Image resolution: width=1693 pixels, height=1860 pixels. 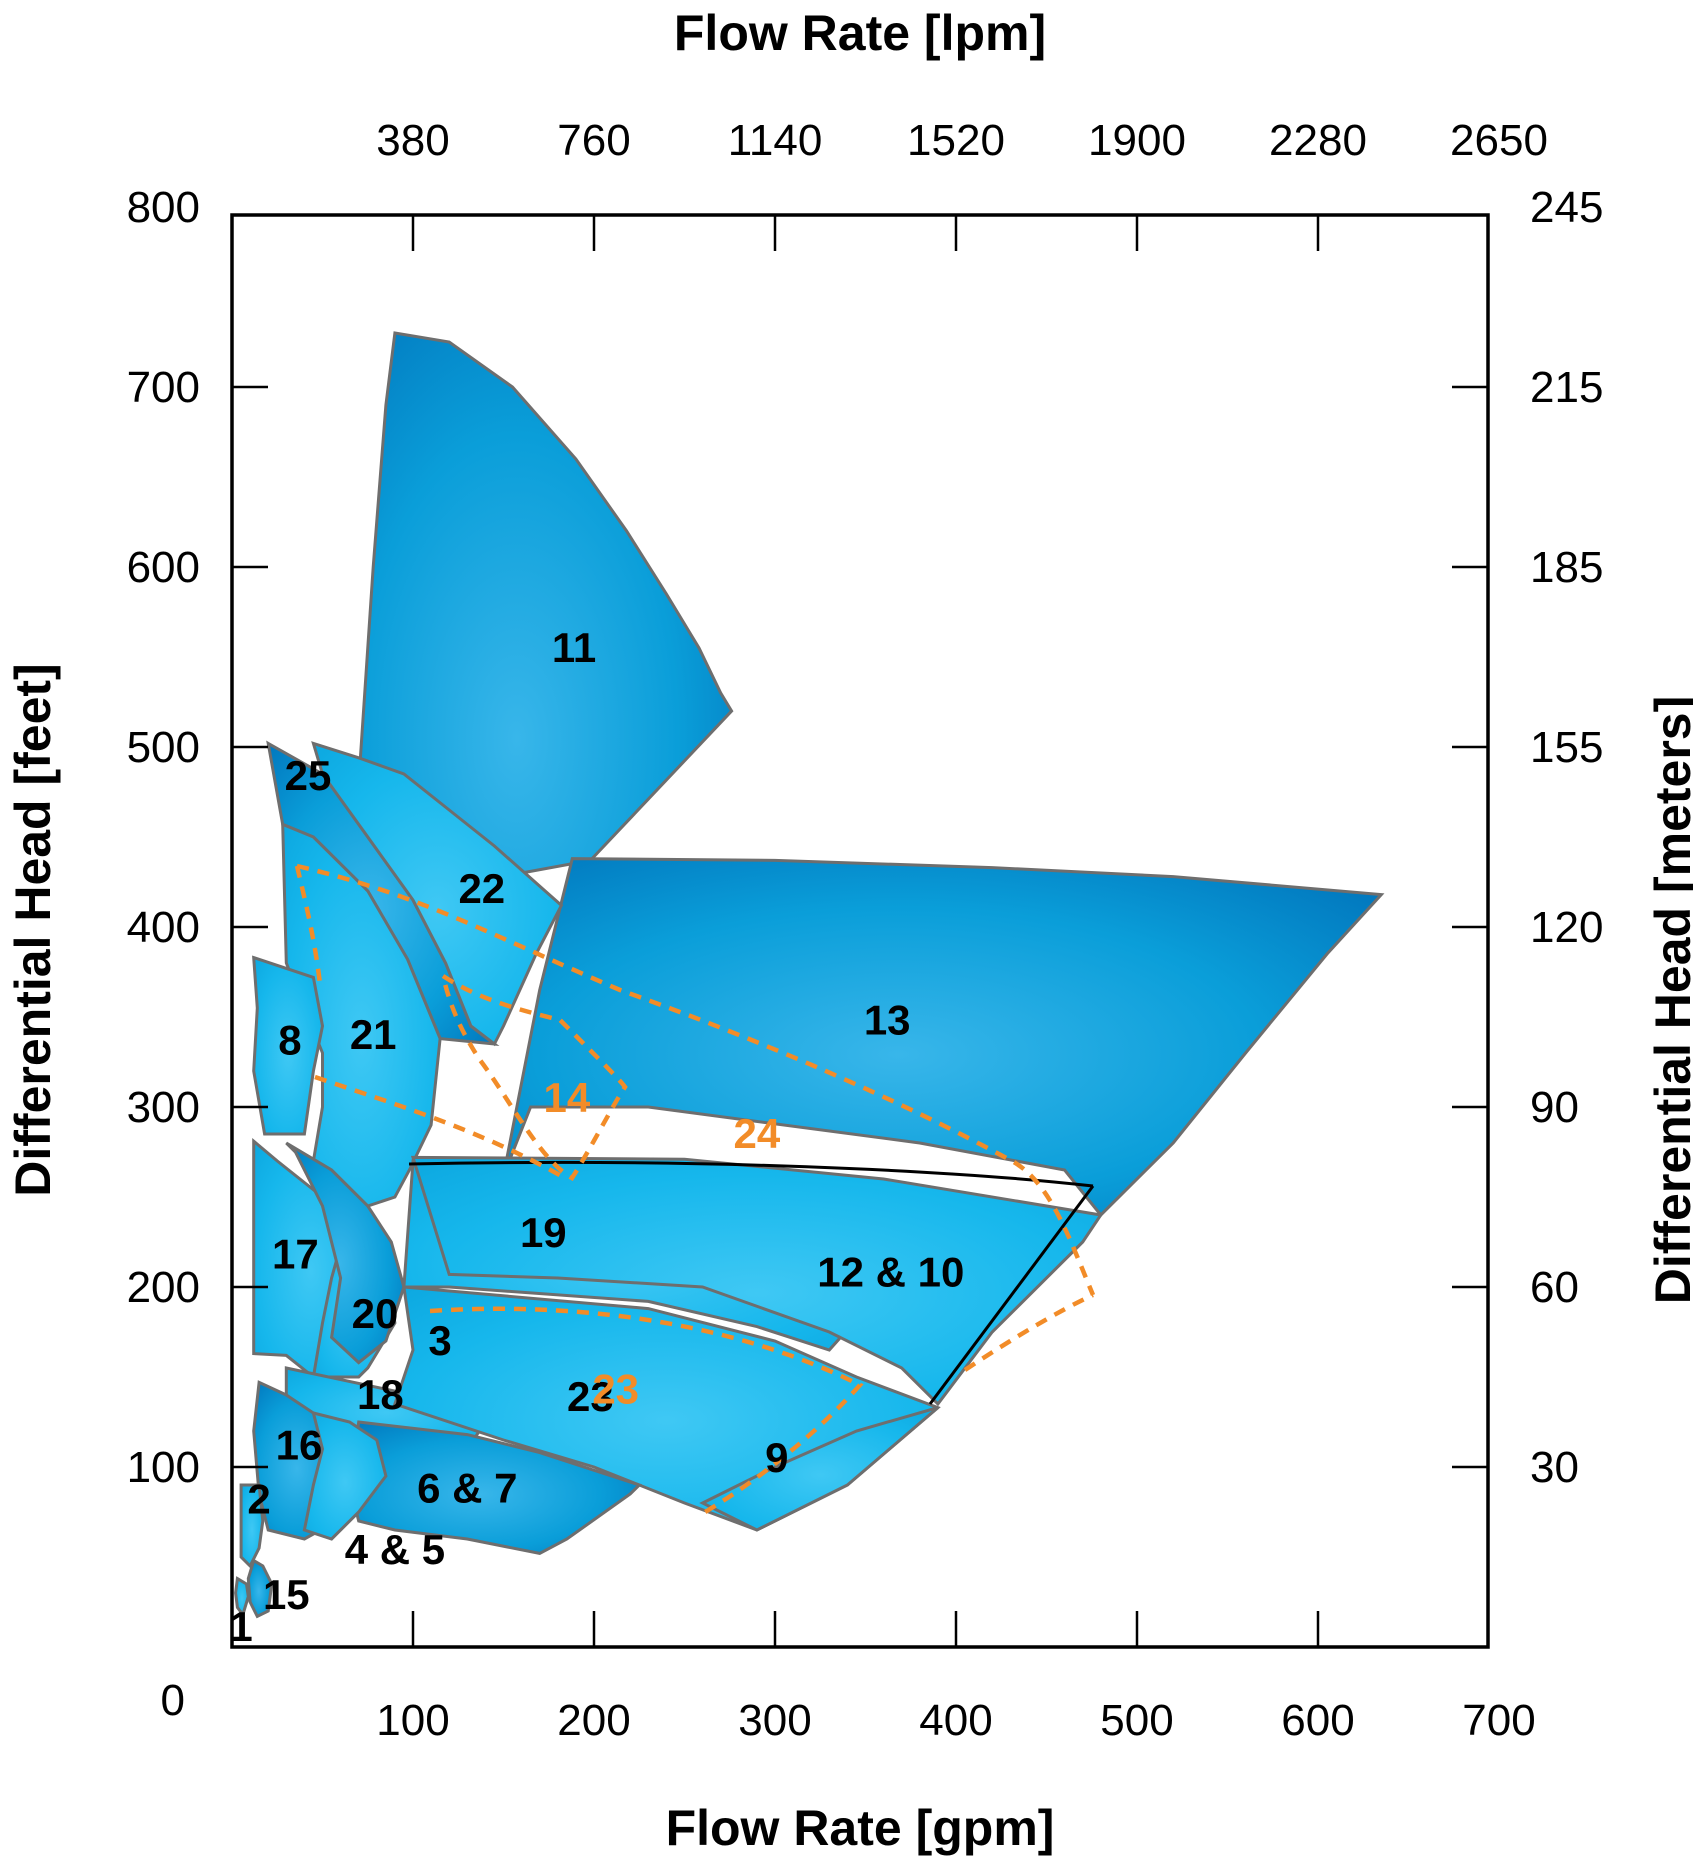 What do you see at coordinates (1566, 387) in the screenshot?
I see `y-right-tick-label: 215` at bounding box center [1566, 387].